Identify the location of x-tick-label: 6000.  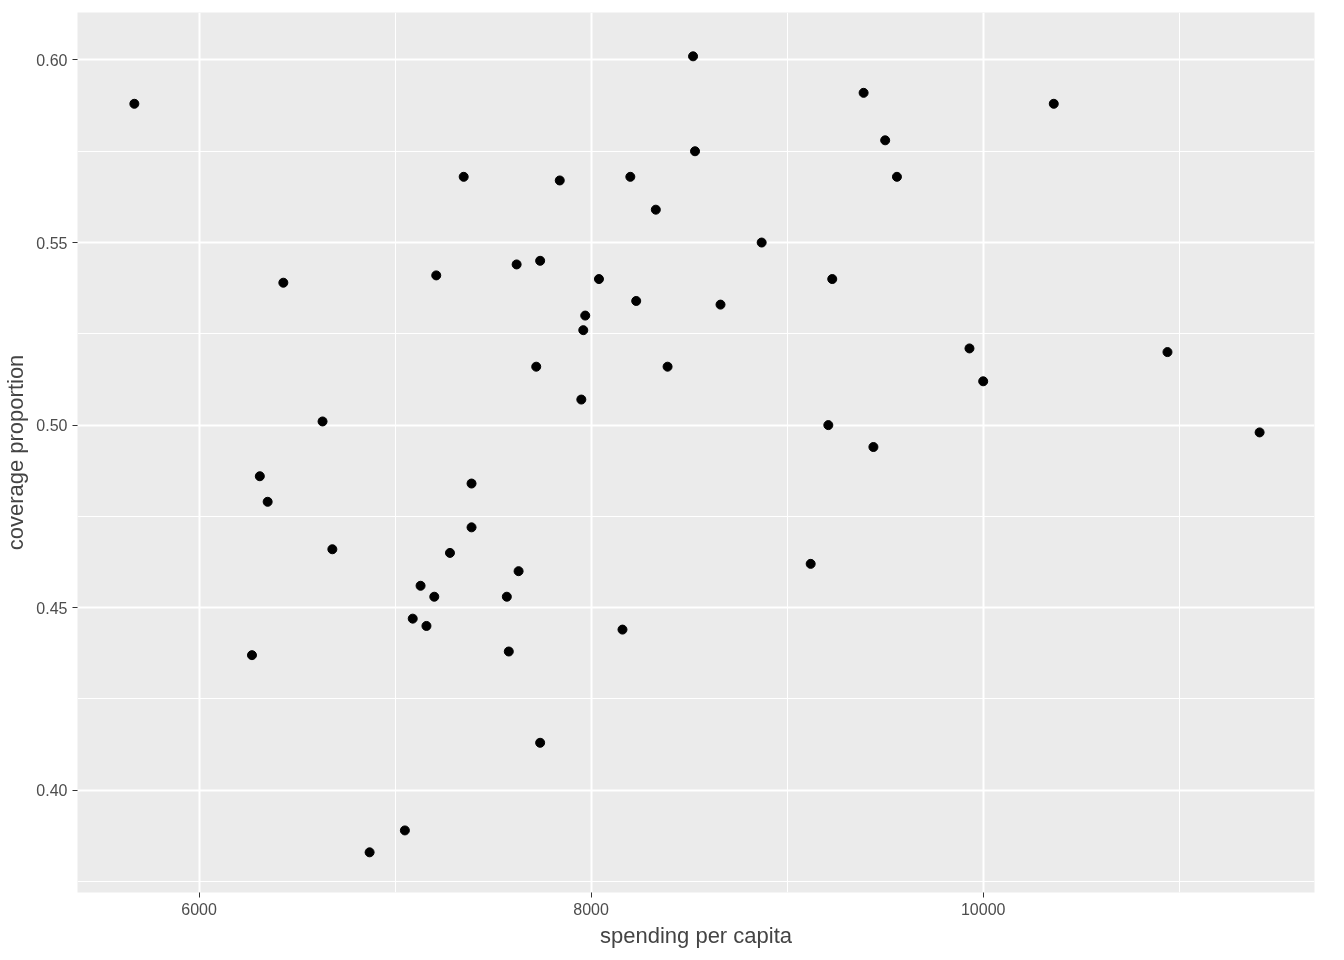
(199, 909).